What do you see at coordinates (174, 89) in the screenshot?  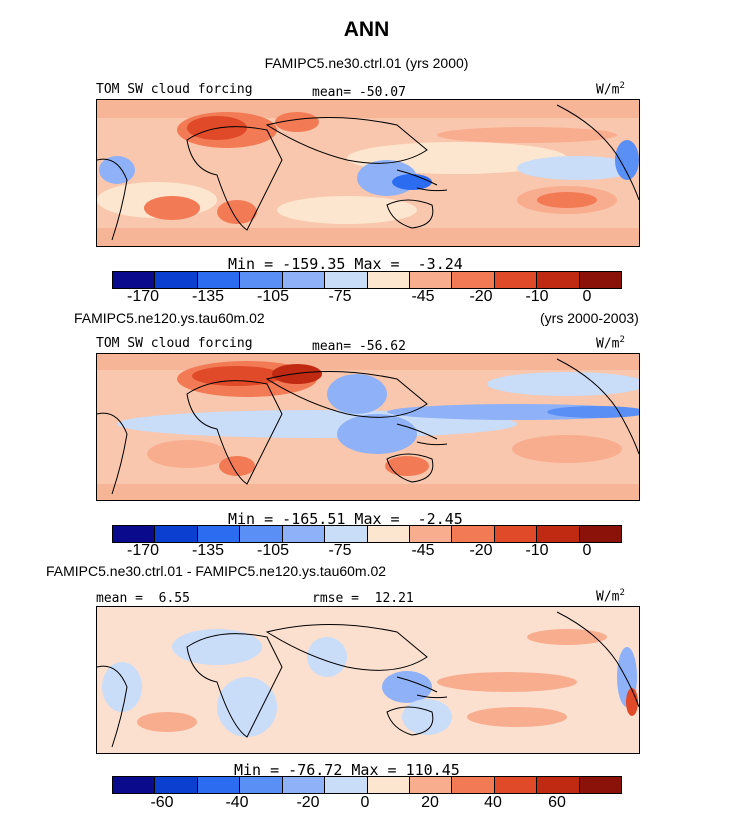 I see `panel1-field-label: TOM SW cloud forcing` at bounding box center [174, 89].